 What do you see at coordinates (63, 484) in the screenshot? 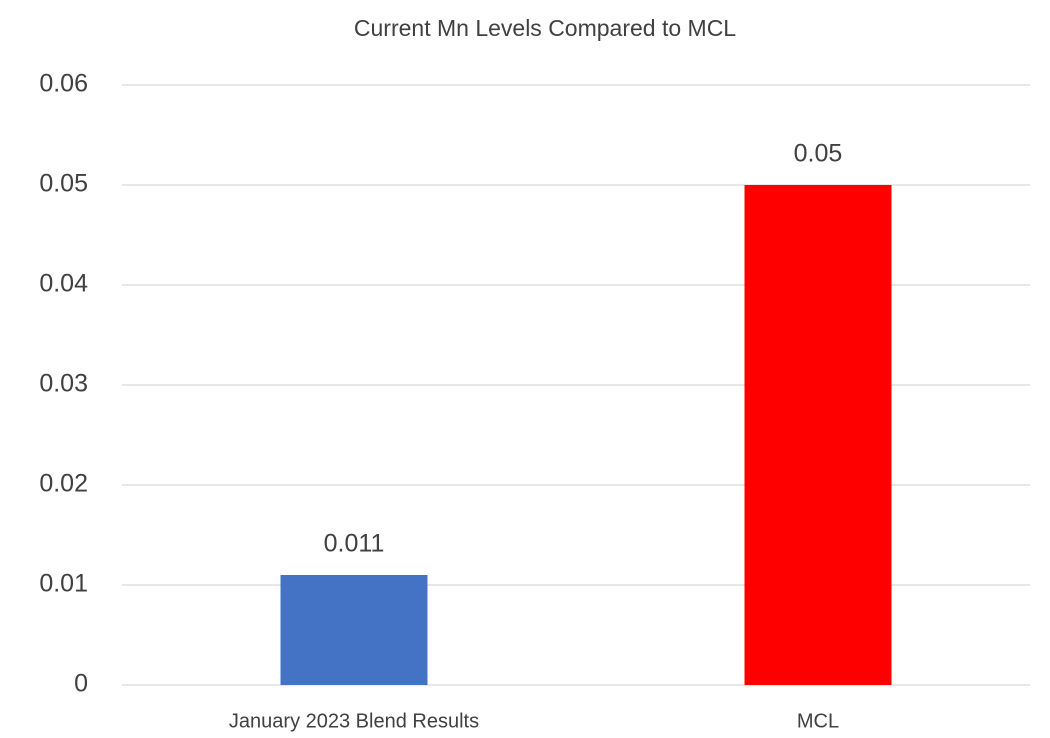
I see `y-tick-label: 0.02` at bounding box center [63, 484].